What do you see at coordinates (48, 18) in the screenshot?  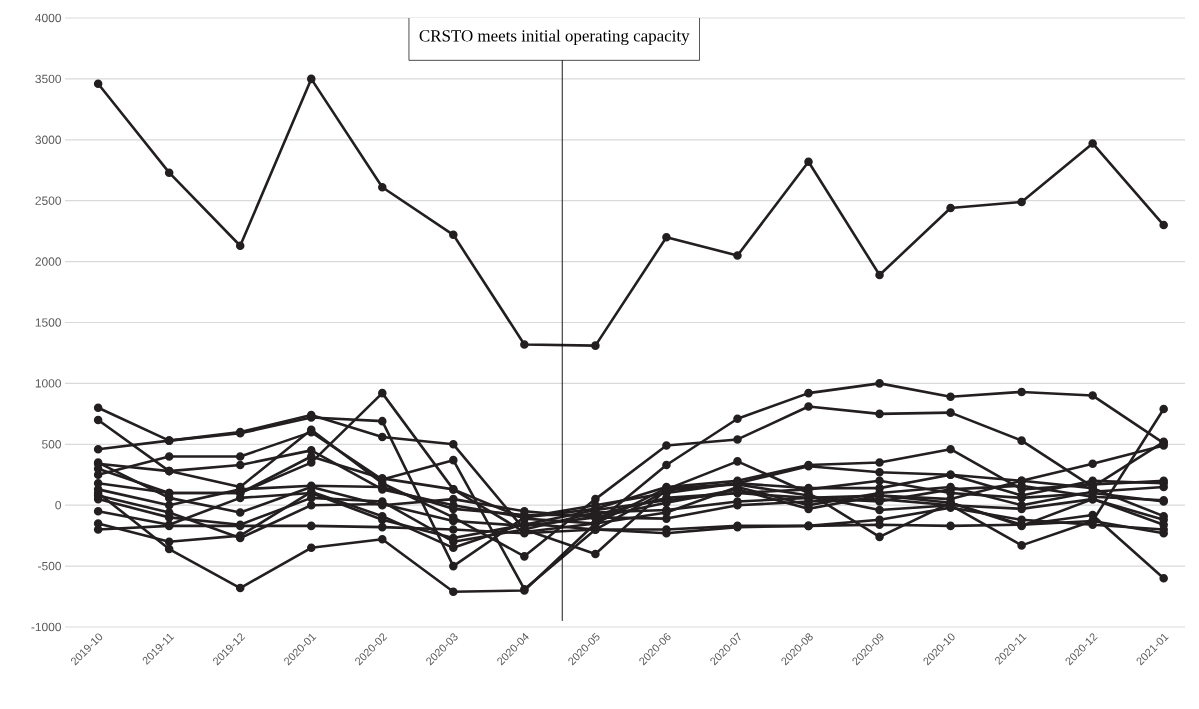 I see `y-tick-label: 4000` at bounding box center [48, 18].